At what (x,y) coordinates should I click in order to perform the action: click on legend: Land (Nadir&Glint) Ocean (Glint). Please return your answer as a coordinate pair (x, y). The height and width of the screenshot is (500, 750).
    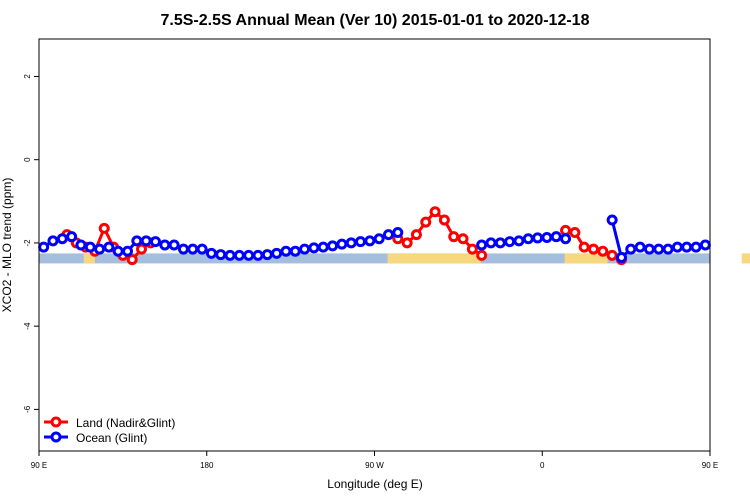
    Looking at the image, I should click on (109, 430).